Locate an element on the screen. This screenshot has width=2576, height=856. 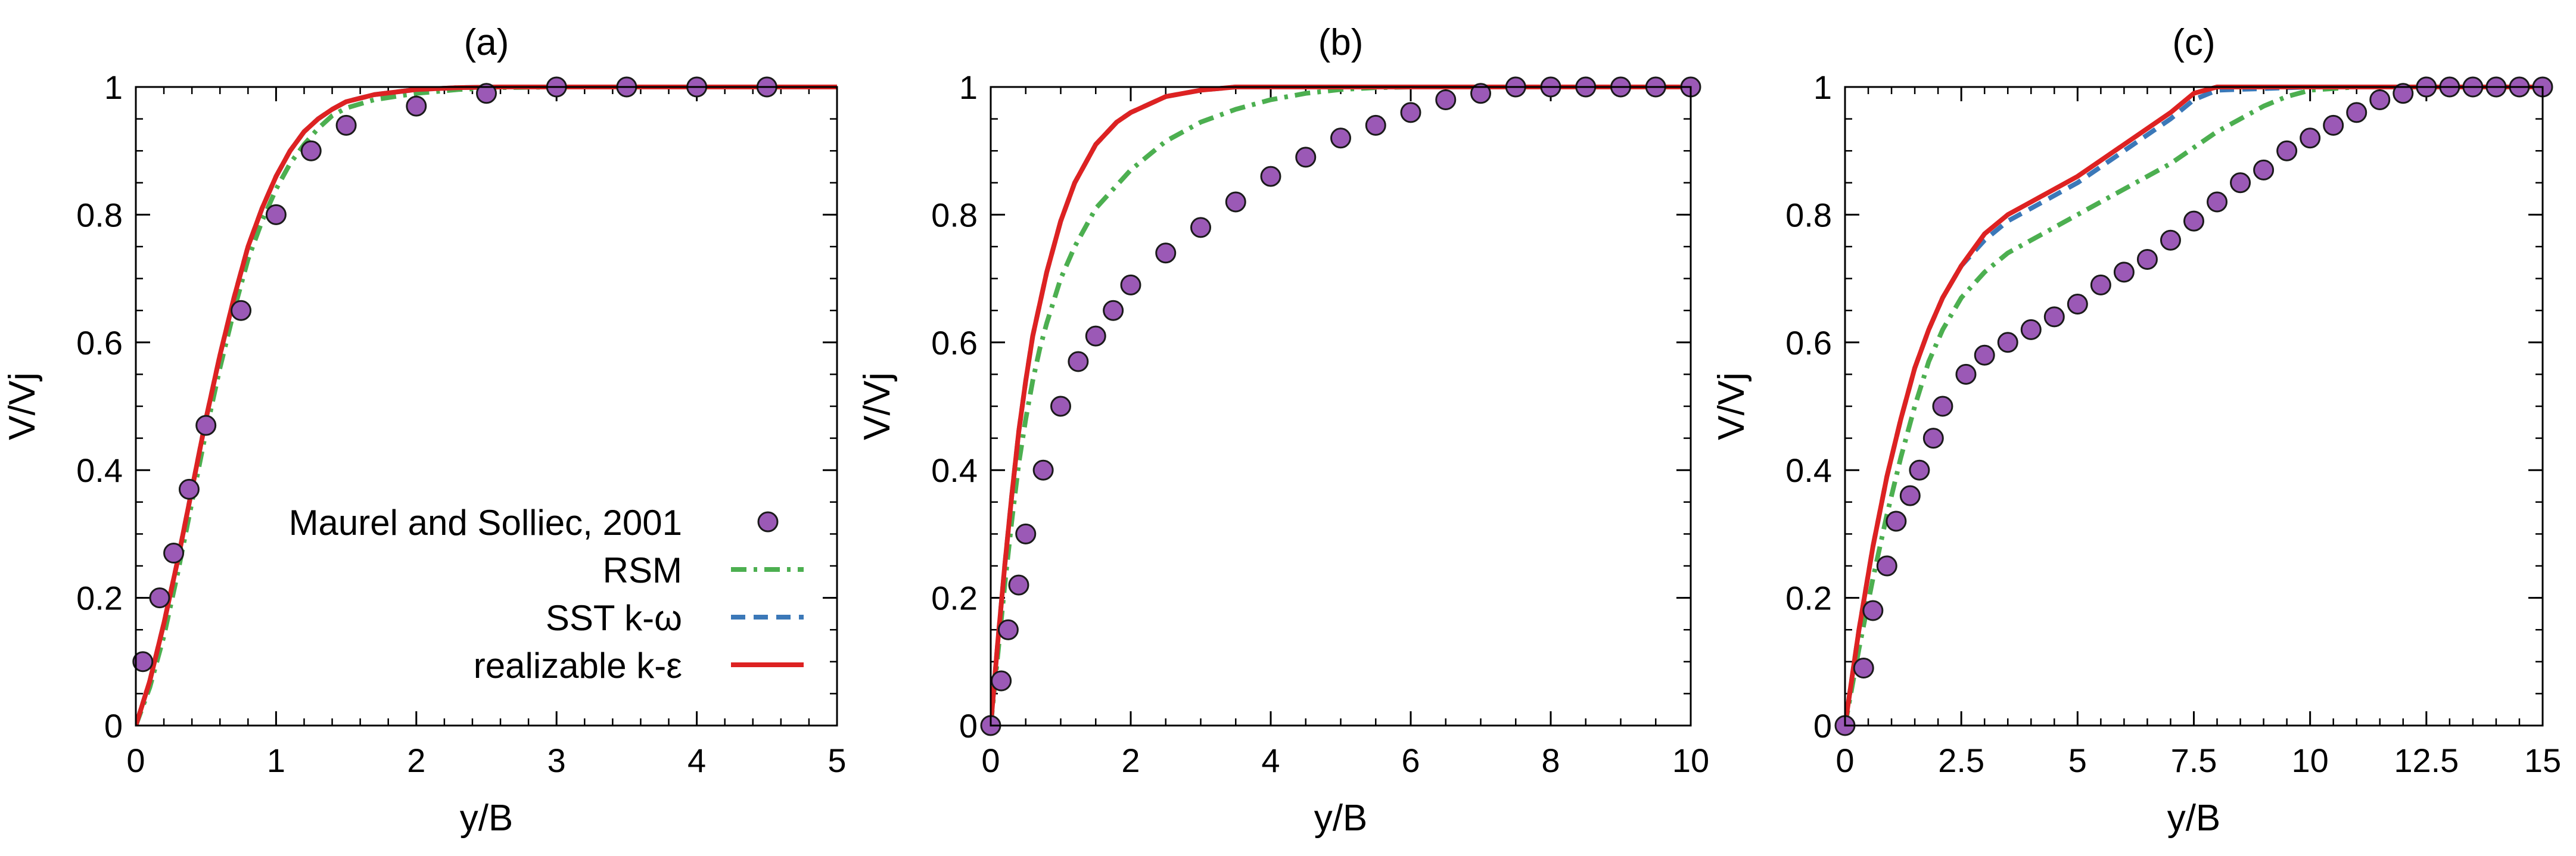
x-tick-label: 8 is located at coordinates (1550, 760).